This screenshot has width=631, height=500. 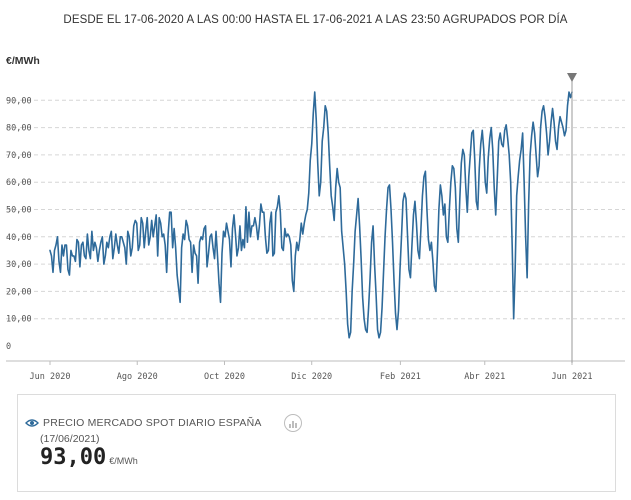 I want to click on x-tick-label: Oct 2020, so click(x=224, y=377).